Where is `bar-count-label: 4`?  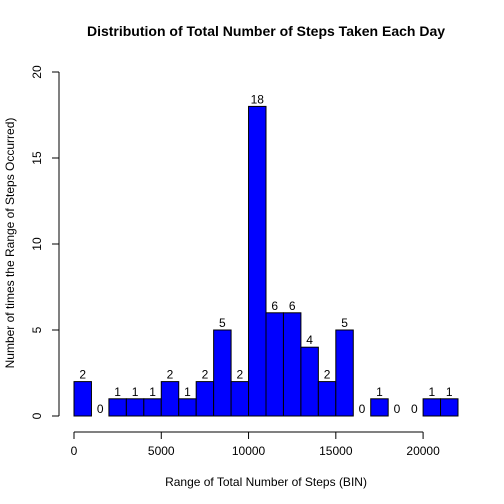 bar-count-label: 4 is located at coordinates (309, 340).